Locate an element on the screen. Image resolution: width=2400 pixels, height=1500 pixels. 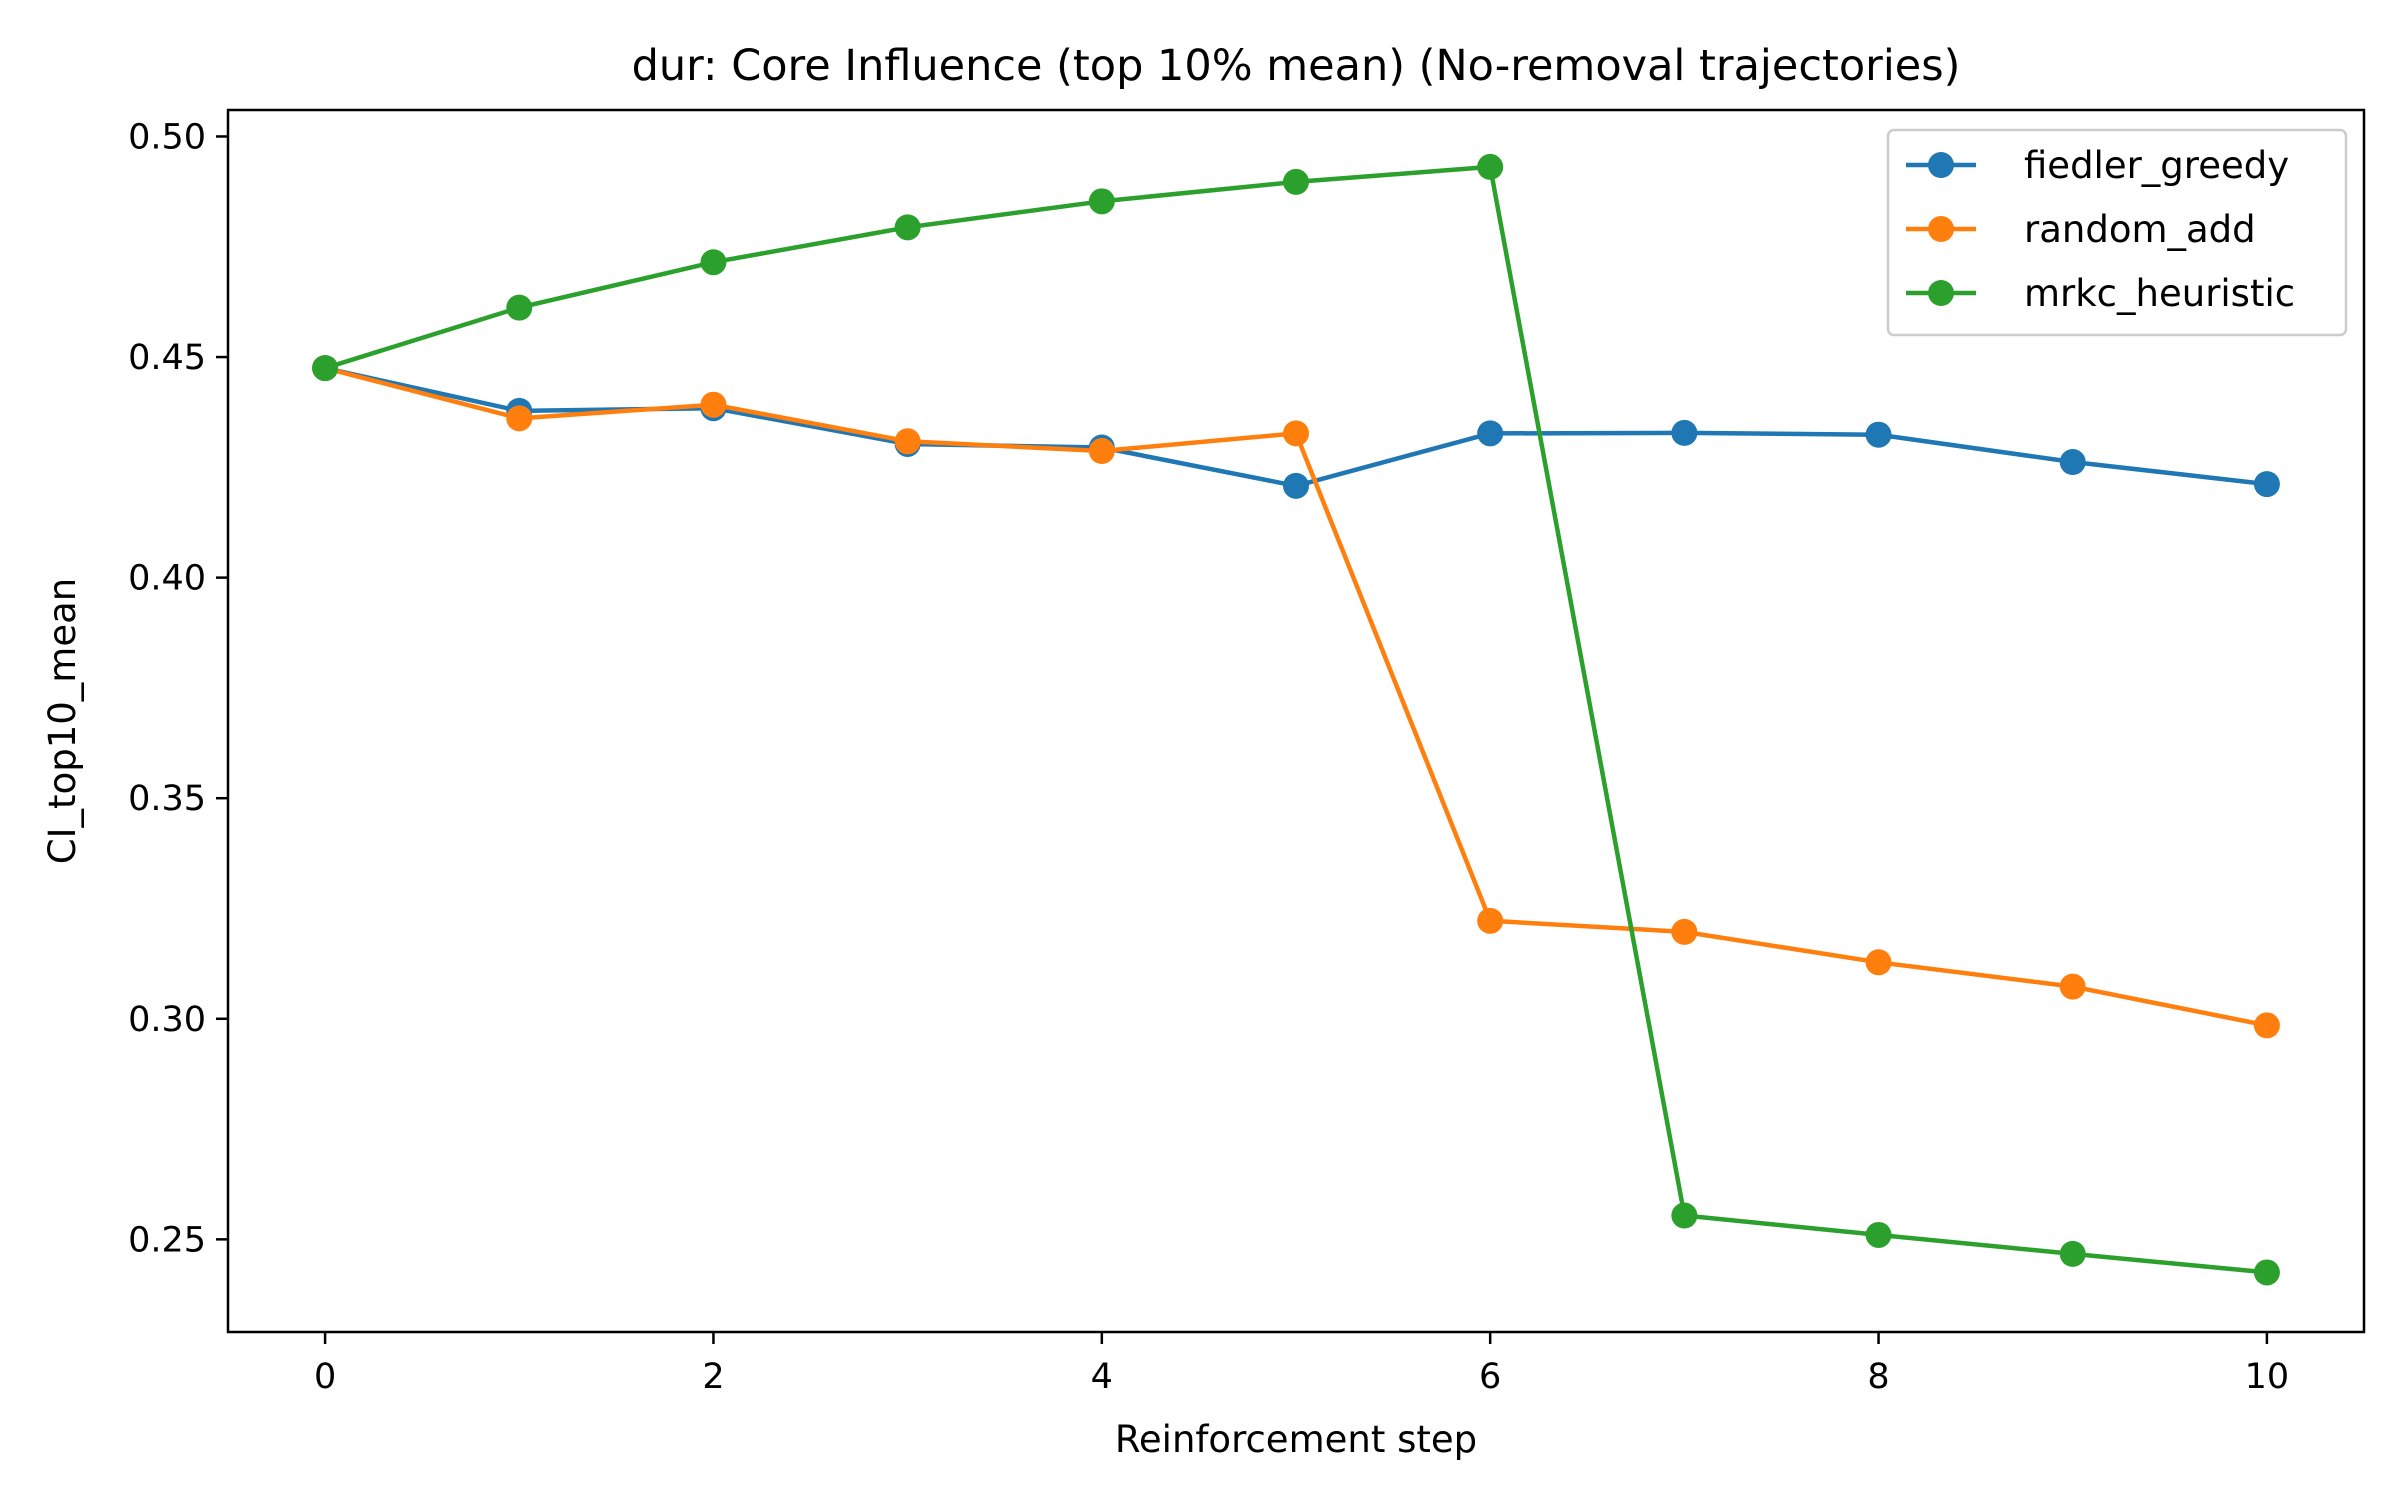
legend: fiedler_greedy random_add mrkc_heuristic is located at coordinates (2117, 232).